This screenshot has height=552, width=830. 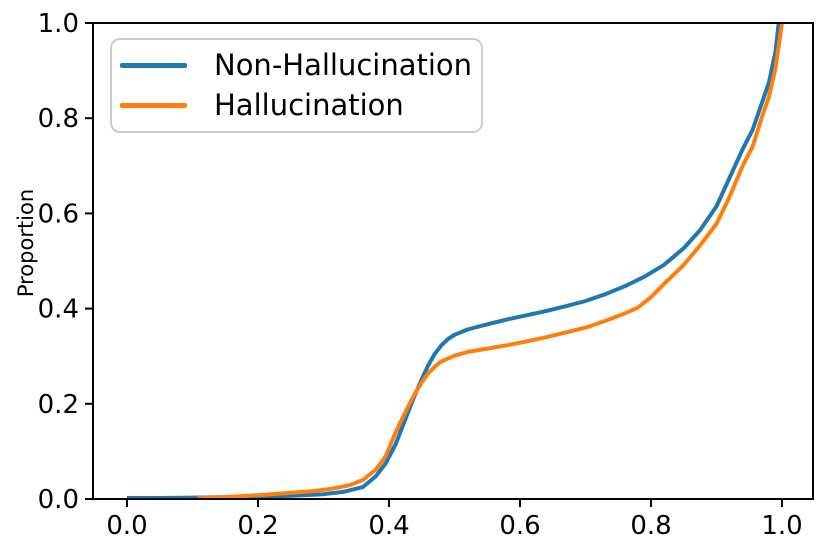 What do you see at coordinates (781, 526) in the screenshot?
I see `x-tick-label: 1.0` at bounding box center [781, 526].